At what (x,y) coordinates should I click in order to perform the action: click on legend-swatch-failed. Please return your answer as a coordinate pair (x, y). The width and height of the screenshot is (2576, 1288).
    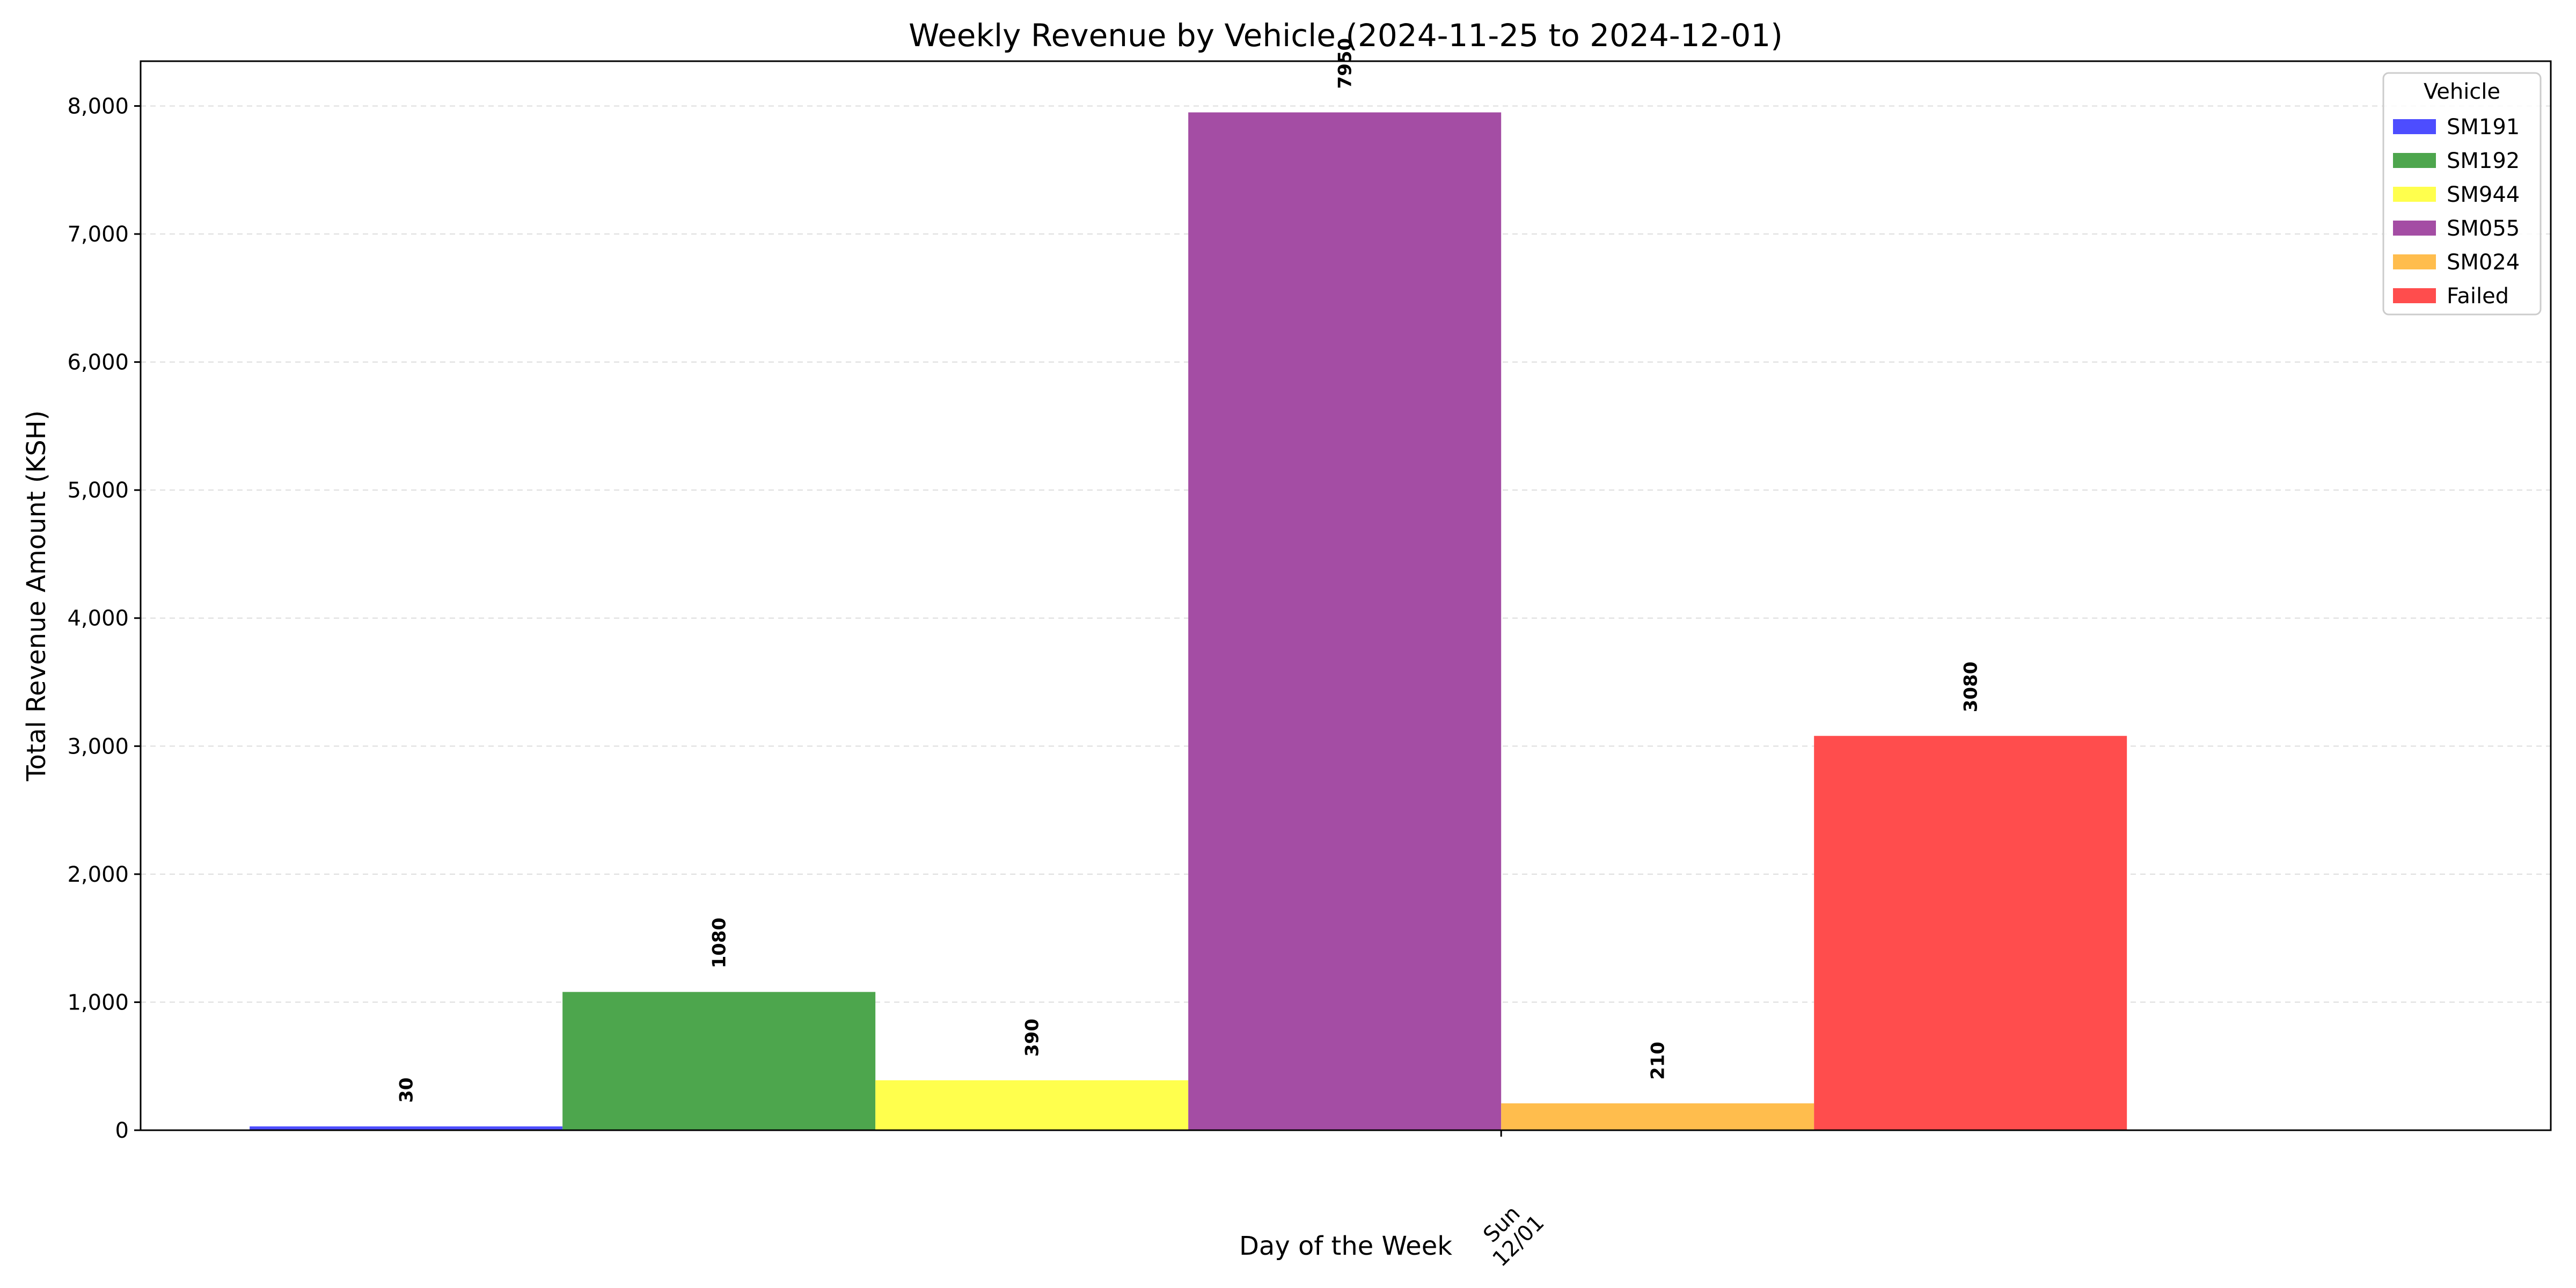
    Looking at the image, I should click on (2414, 295).